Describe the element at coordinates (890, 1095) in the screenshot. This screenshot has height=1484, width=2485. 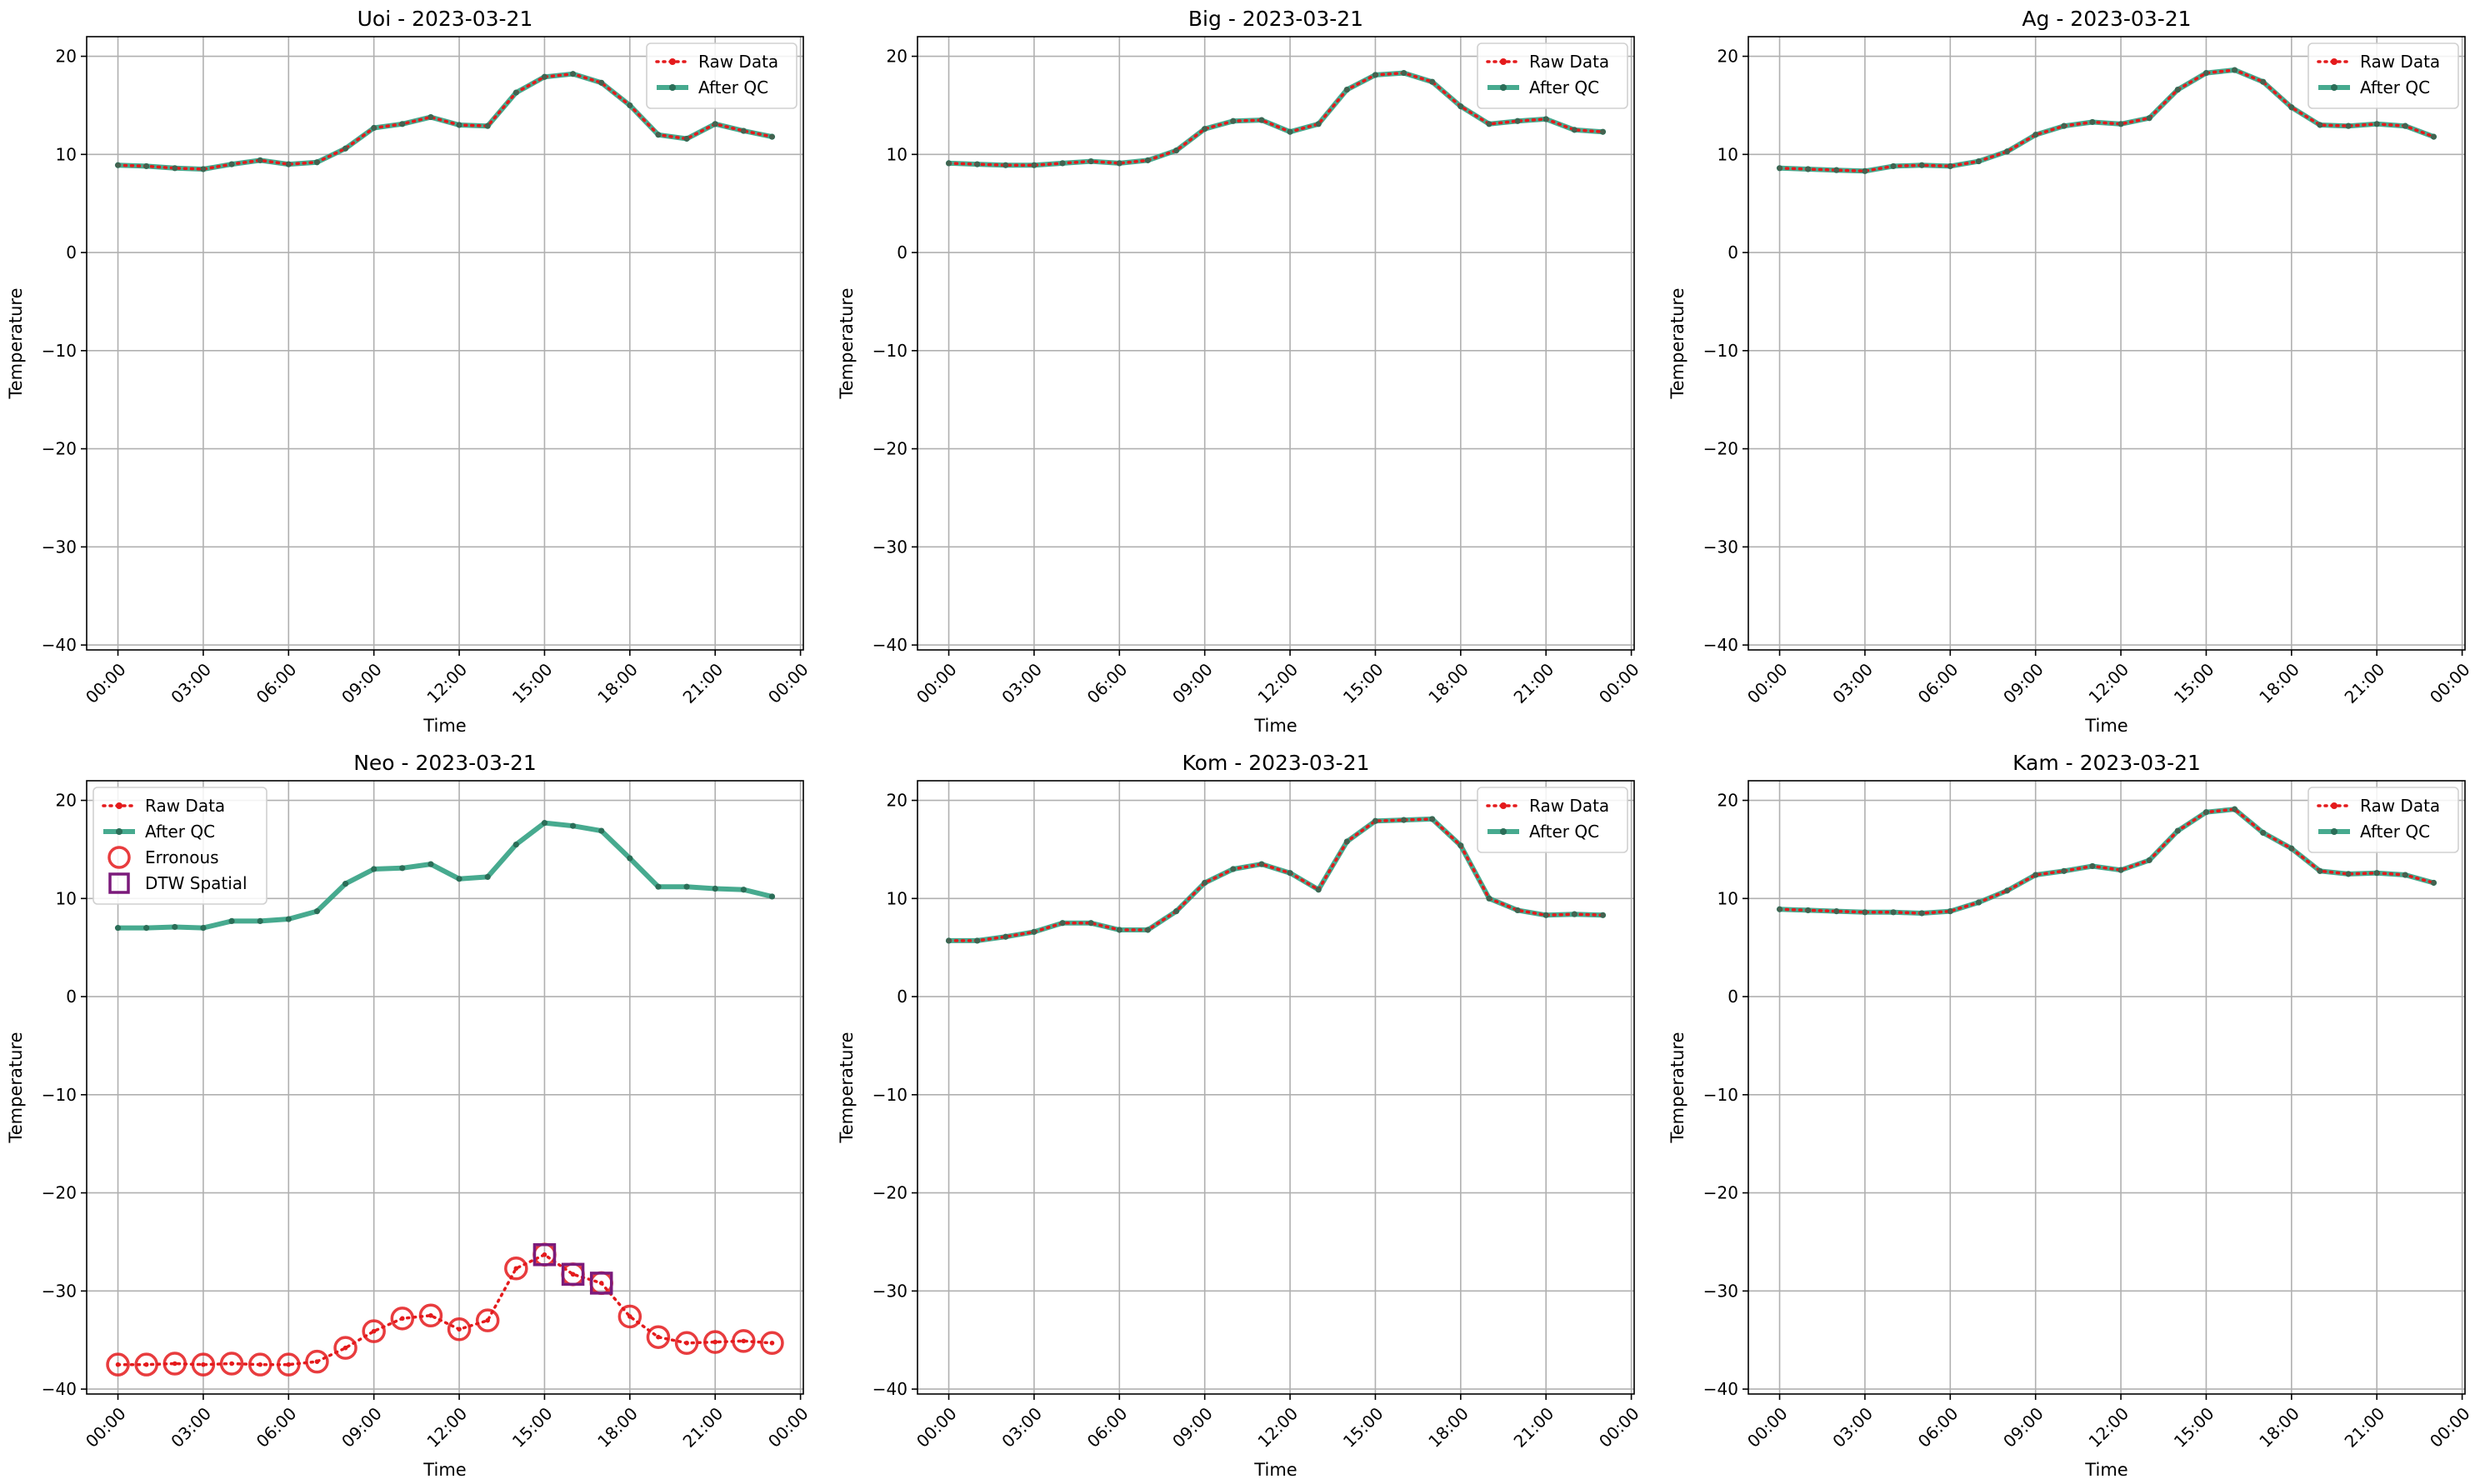
I see `y-tick-label: −10` at that location.